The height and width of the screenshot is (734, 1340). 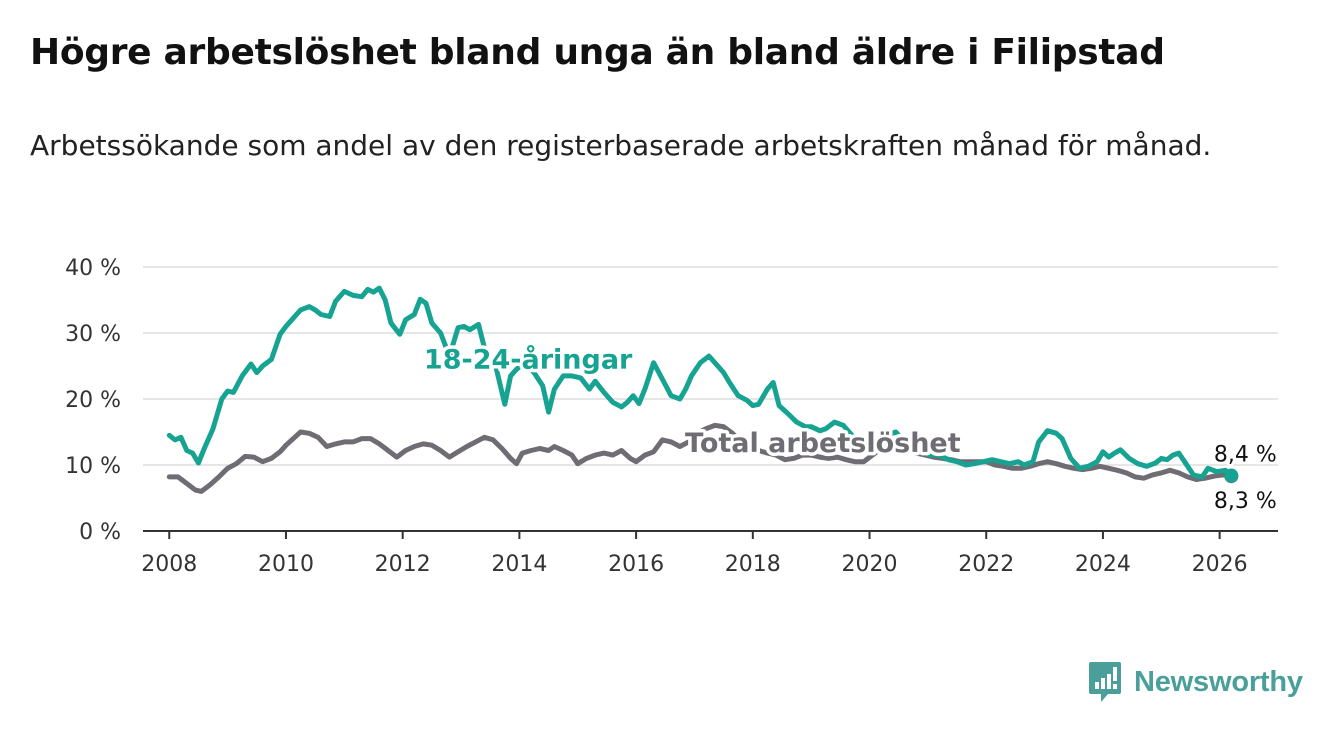 What do you see at coordinates (1231, 475) in the screenshot?
I see `end-point-18-24-ringar` at bounding box center [1231, 475].